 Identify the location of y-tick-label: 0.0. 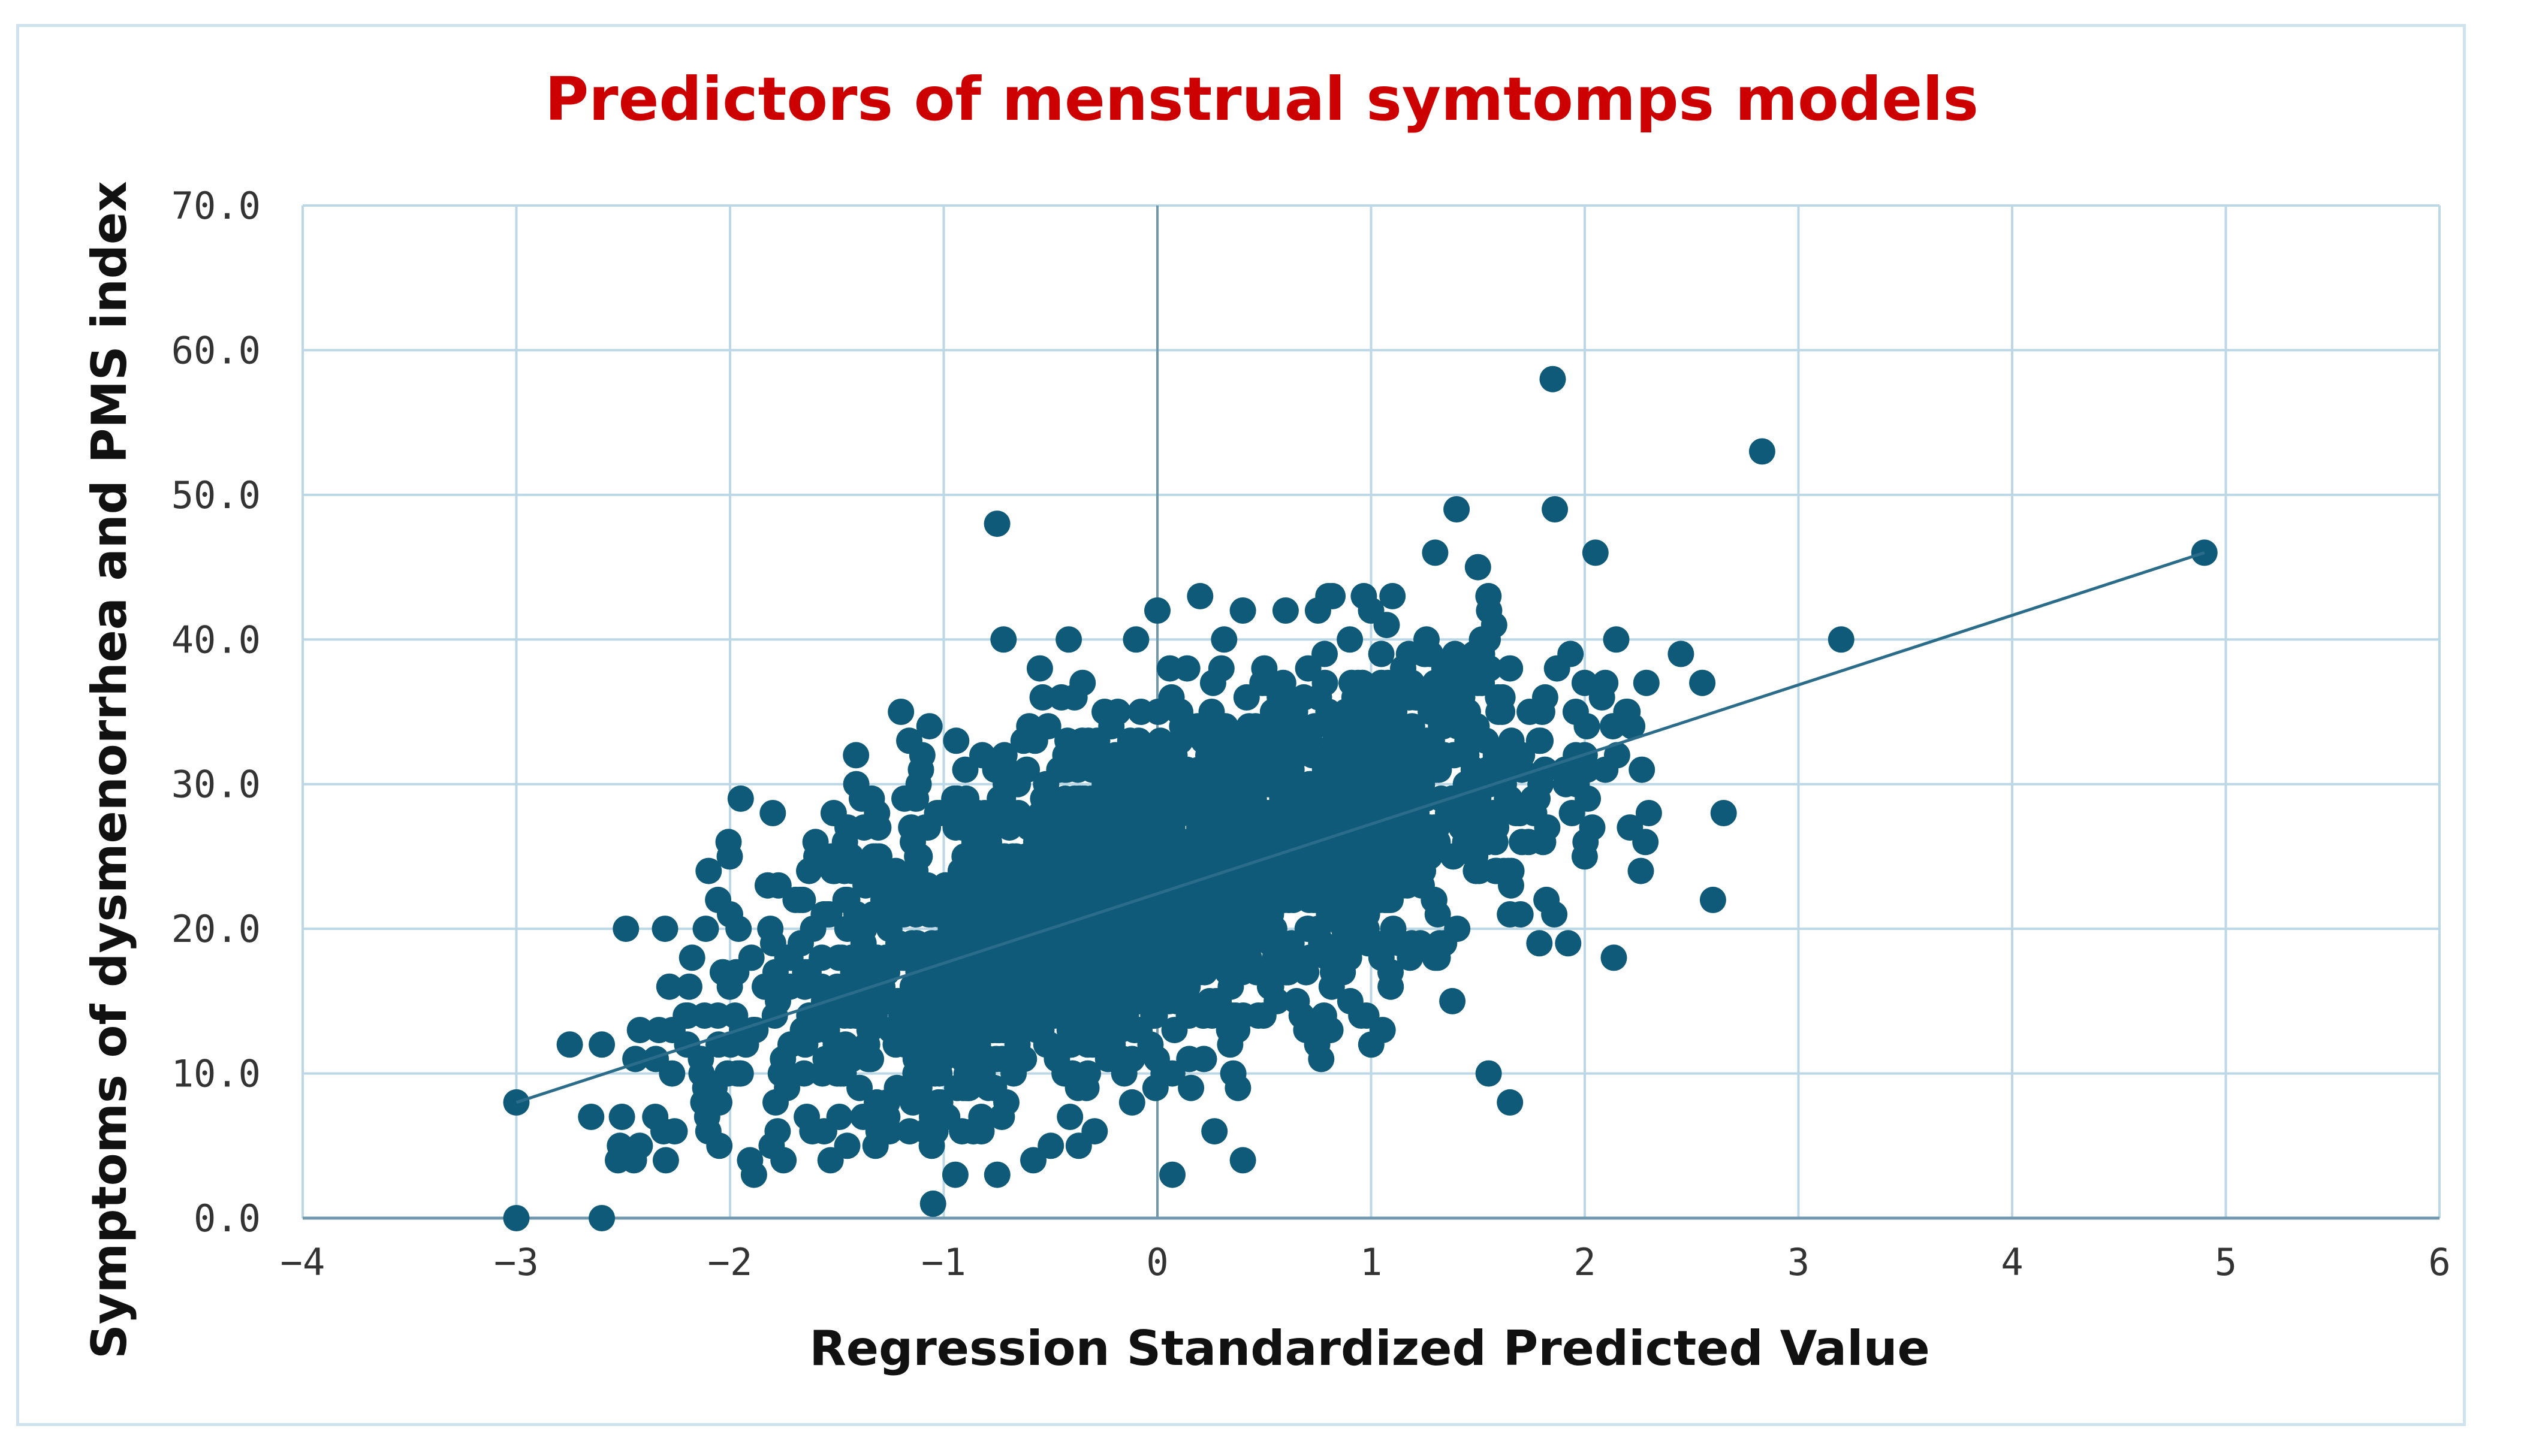
(227, 1218).